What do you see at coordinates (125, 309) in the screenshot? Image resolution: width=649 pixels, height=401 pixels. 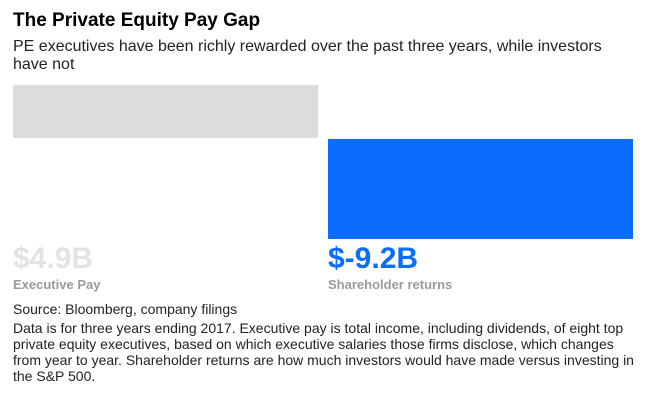 I see `source-note: Source: Bloomberg, company filings` at bounding box center [125, 309].